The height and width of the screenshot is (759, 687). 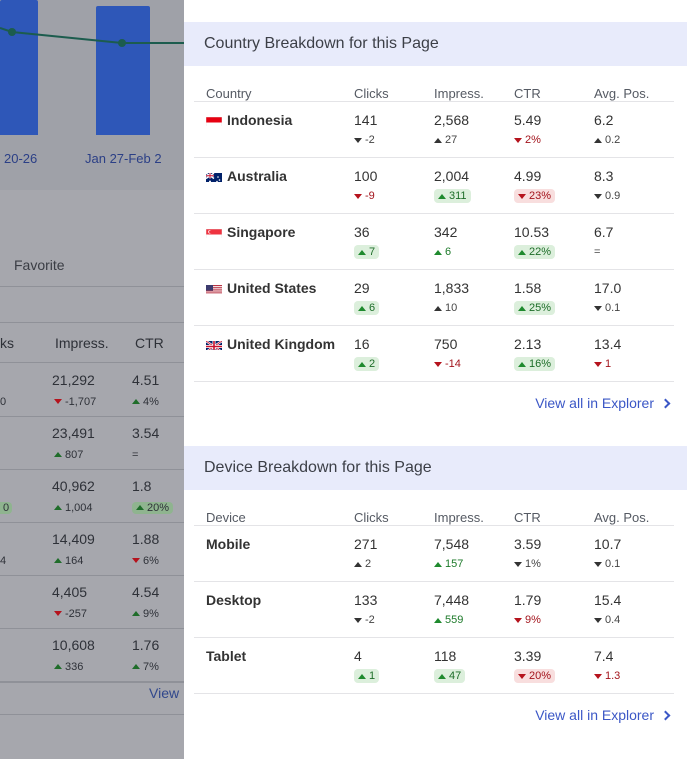 What do you see at coordinates (434, 242) in the screenshot?
I see `table-row: Singapore 36 7 342 6 10.53 22% 6.7 =` at bounding box center [434, 242].